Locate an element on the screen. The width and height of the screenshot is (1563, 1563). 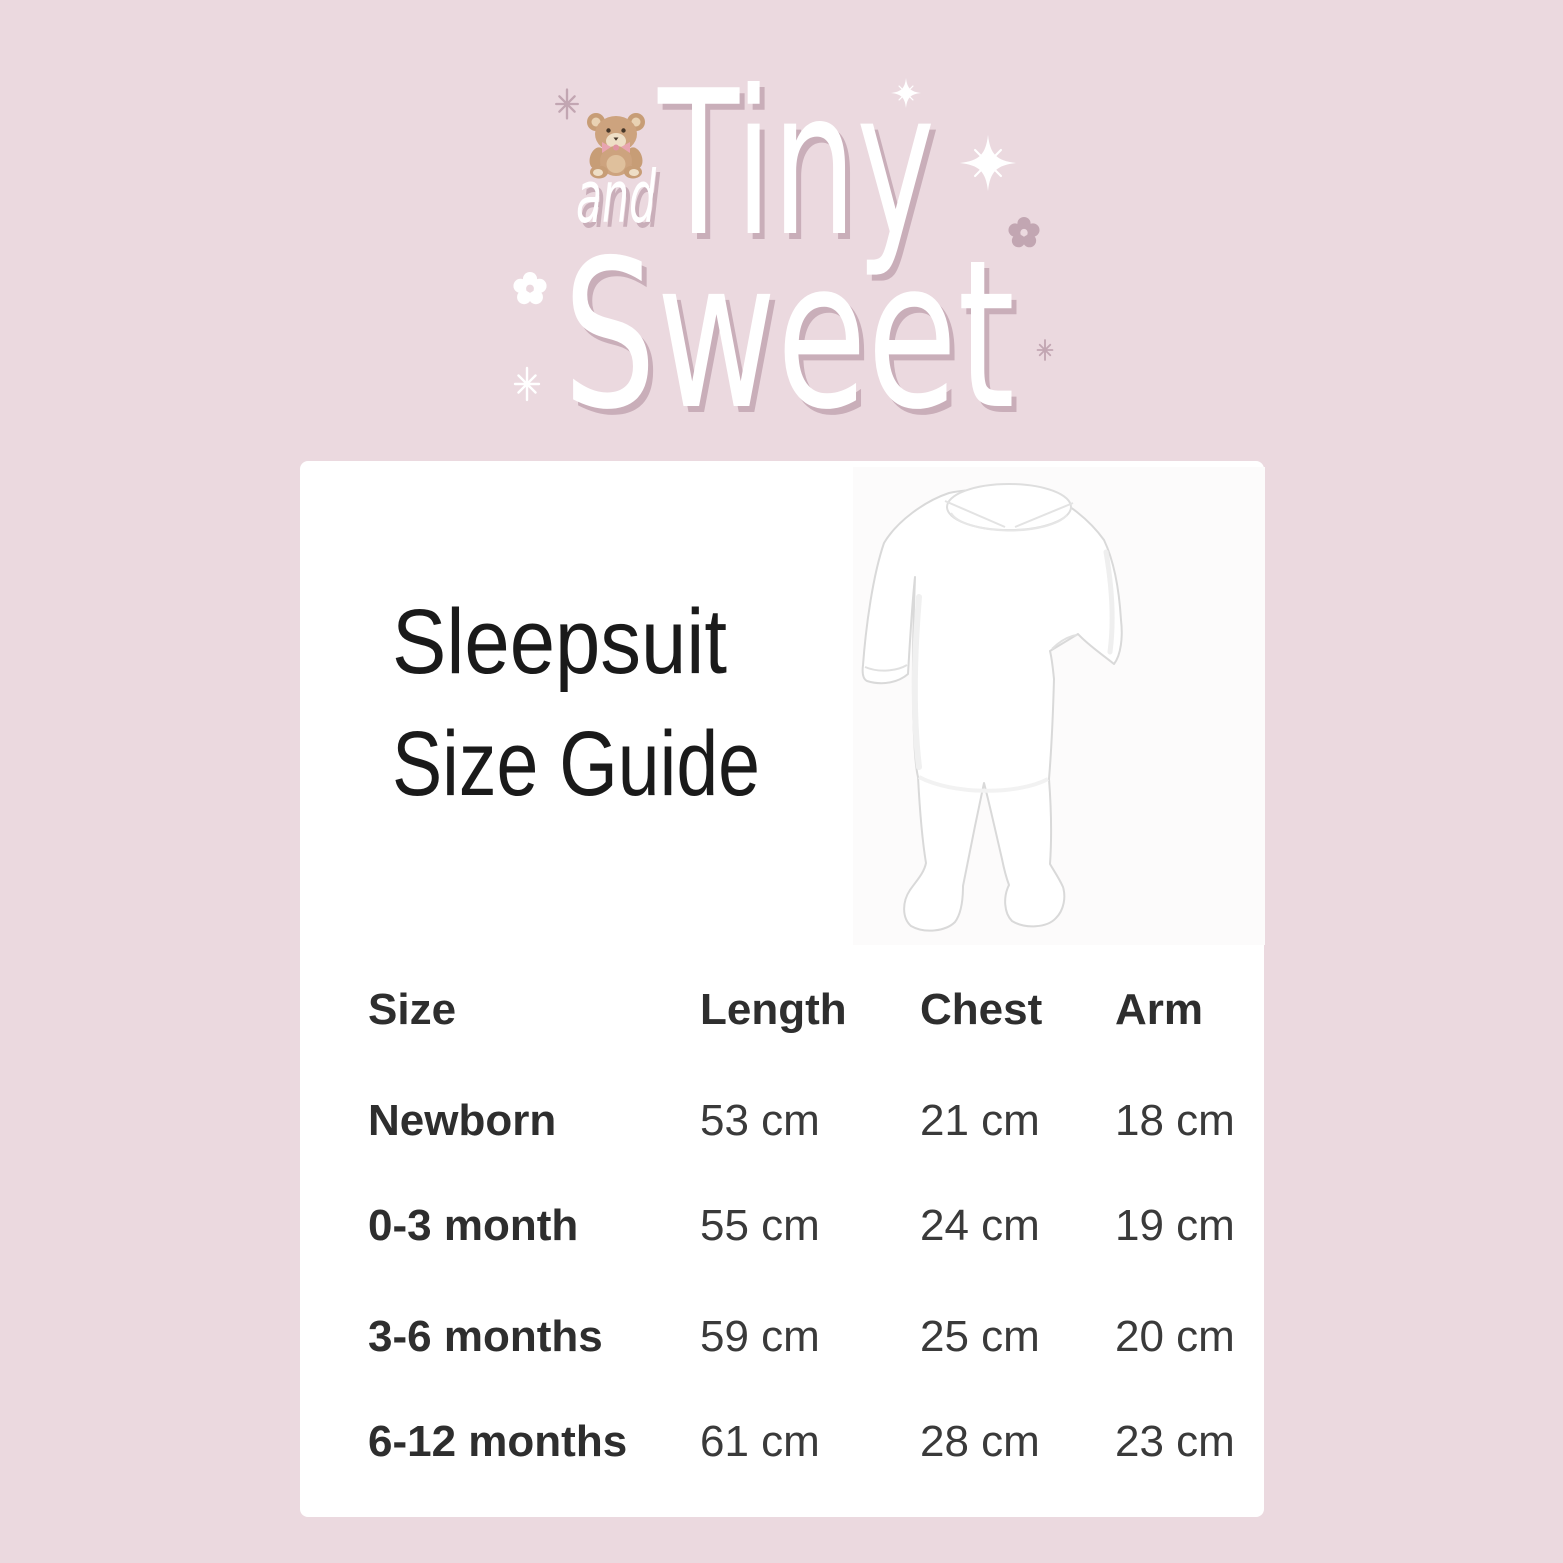
chest-cell: 21 cm is located at coordinates (980, 1120).